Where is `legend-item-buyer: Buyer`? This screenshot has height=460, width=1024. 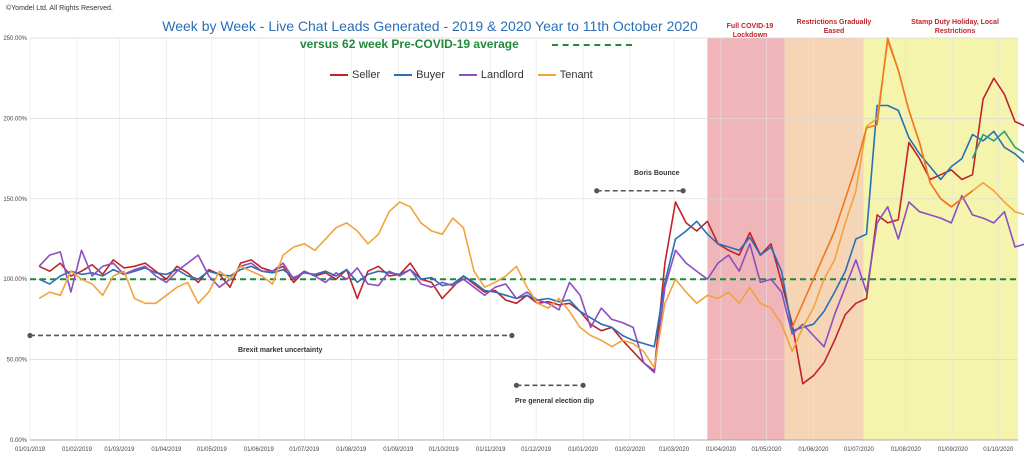 legend-item-buyer: Buyer is located at coordinates (419, 75).